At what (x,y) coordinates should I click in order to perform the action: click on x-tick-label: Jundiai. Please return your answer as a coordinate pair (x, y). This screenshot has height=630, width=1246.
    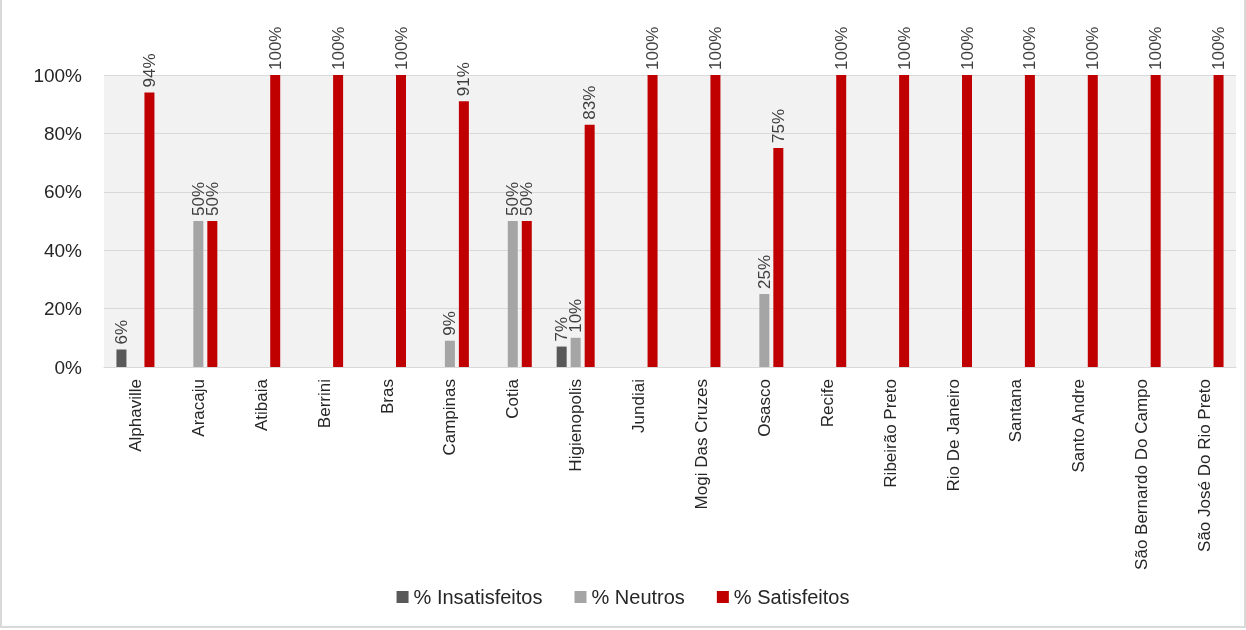
    Looking at the image, I should click on (639, 406).